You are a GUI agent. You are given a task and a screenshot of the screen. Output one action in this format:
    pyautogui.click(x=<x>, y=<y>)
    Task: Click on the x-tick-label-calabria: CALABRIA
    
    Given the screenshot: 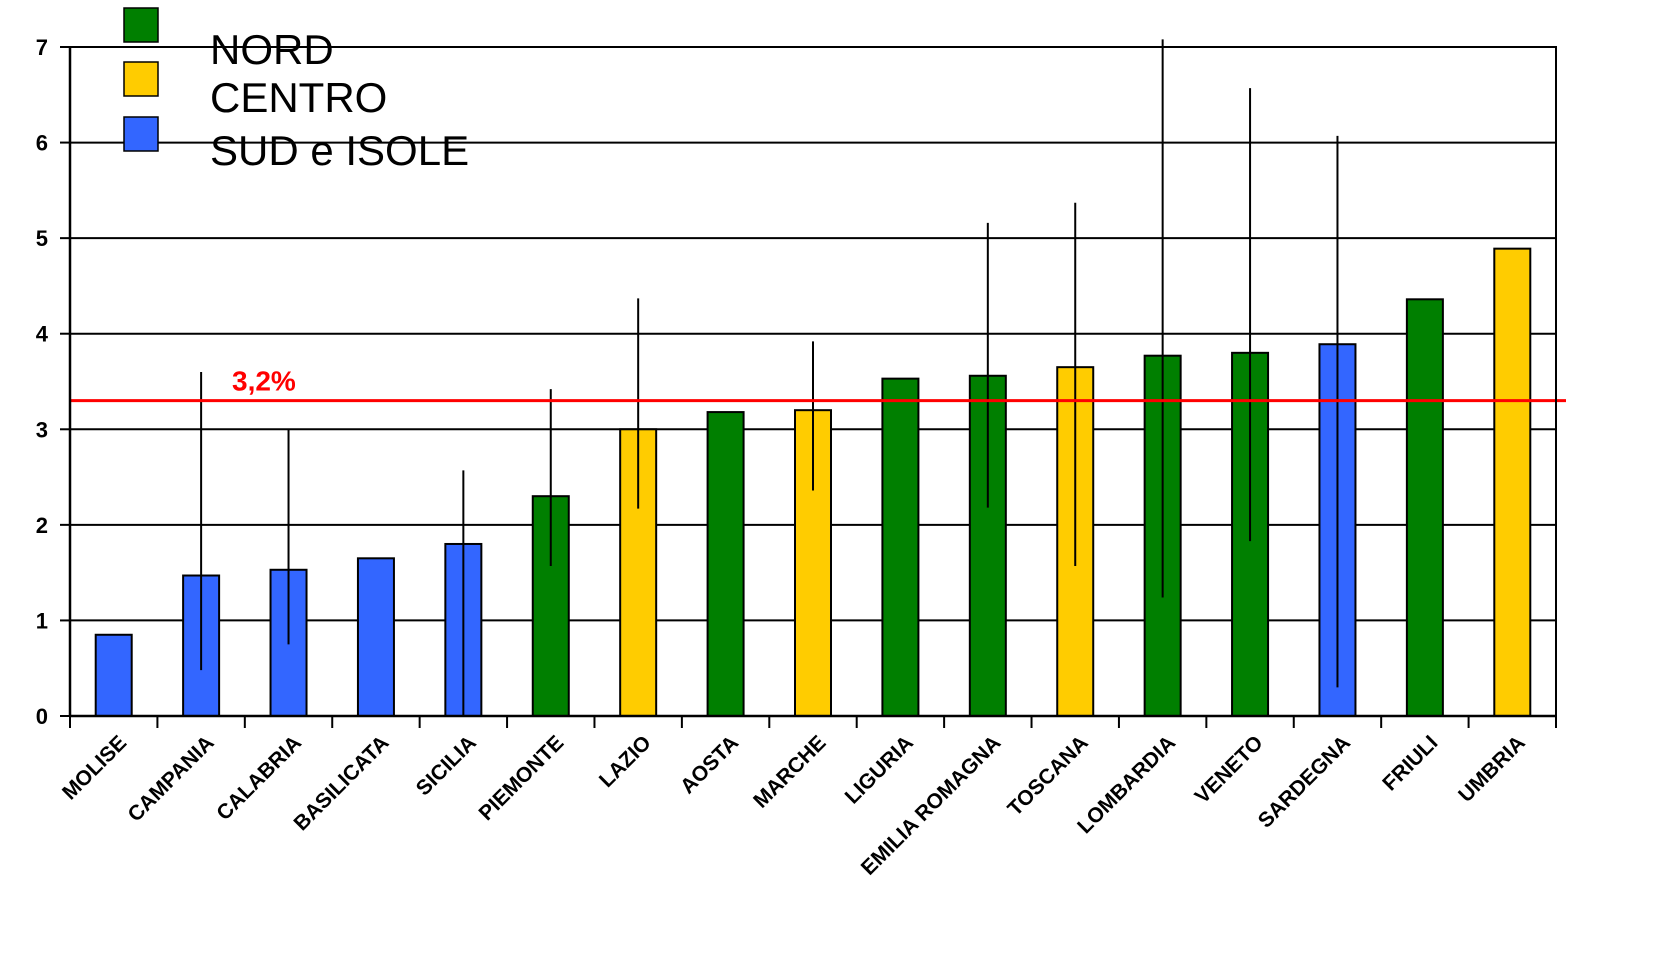 What is the action you would take?
    pyautogui.click(x=259, y=778)
    